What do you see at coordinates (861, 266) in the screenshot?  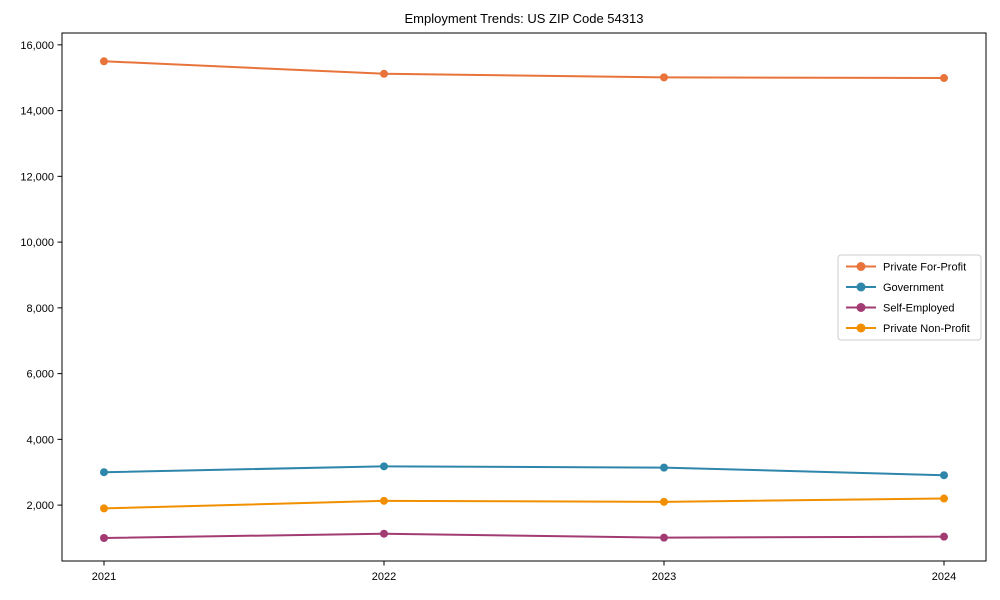 I see `legend-marker-private-for-profit` at bounding box center [861, 266].